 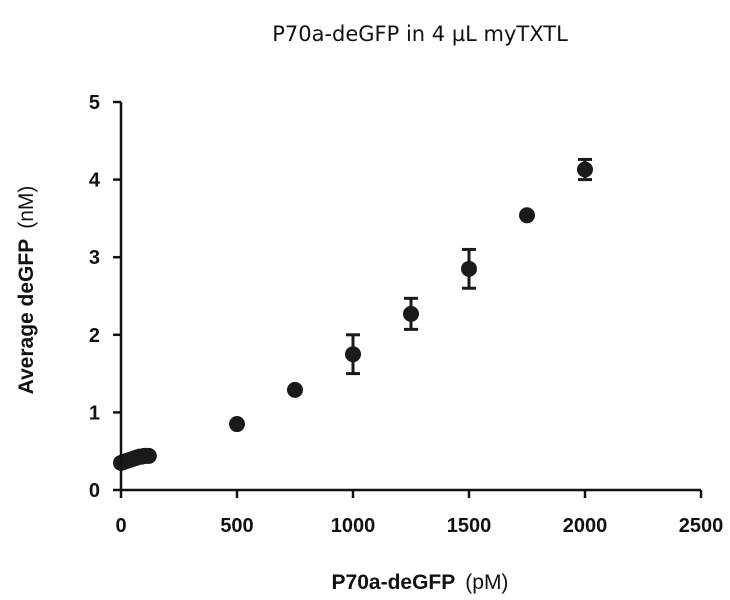 I want to click on x-axis-label-unit: (pM), so click(x=486, y=582).